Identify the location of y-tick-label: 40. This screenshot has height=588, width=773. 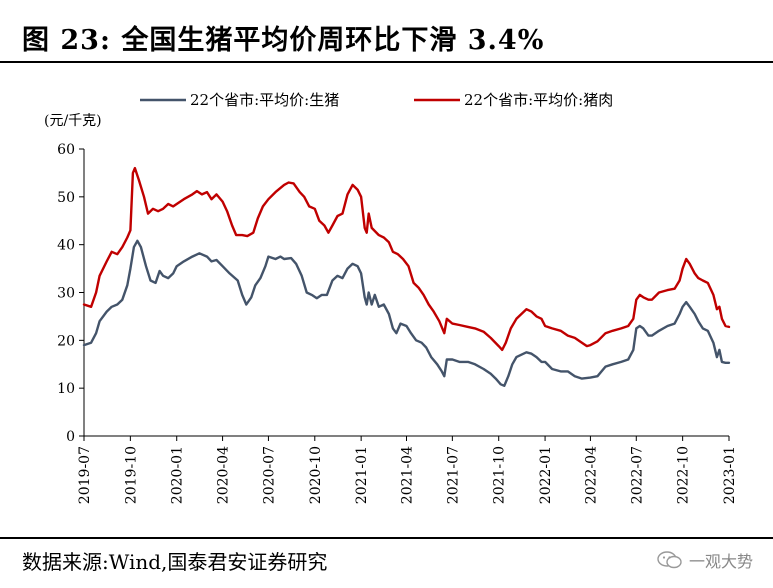
(66, 246).